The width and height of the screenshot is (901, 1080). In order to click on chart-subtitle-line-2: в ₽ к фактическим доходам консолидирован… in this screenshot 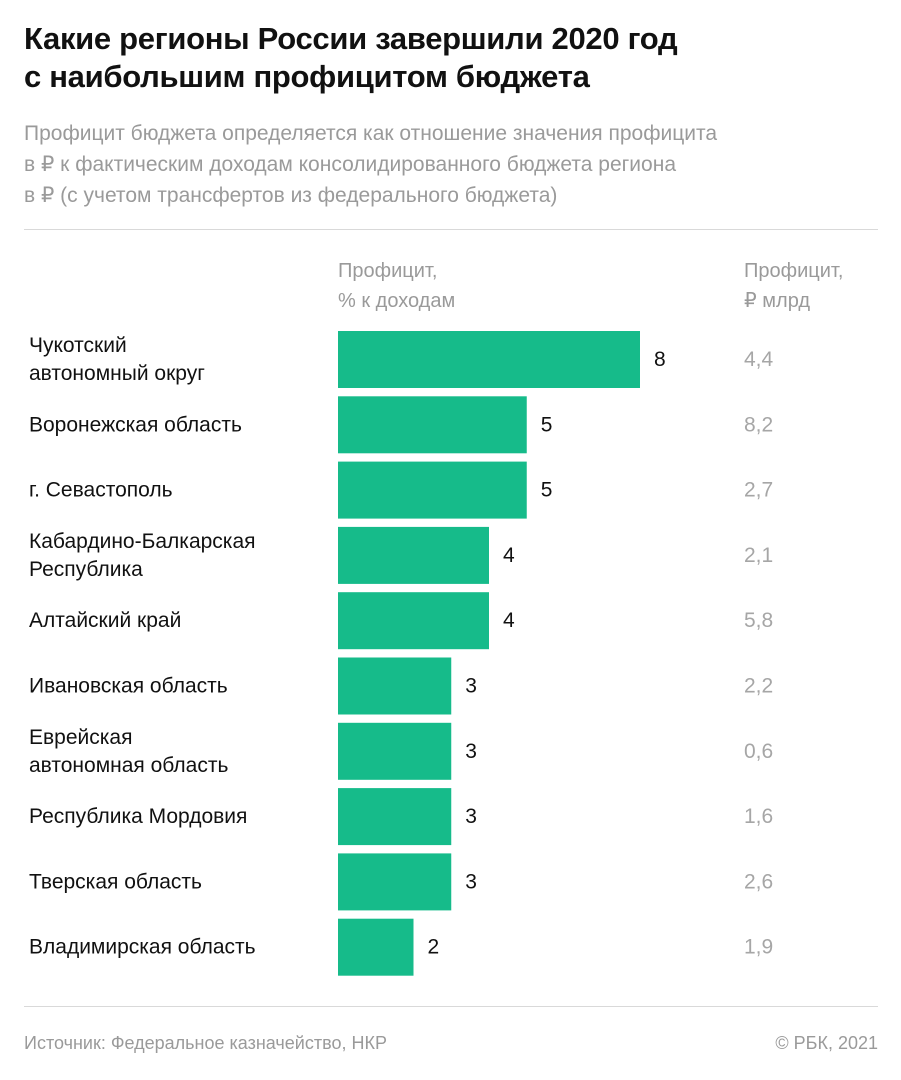, I will do `click(350, 164)`.